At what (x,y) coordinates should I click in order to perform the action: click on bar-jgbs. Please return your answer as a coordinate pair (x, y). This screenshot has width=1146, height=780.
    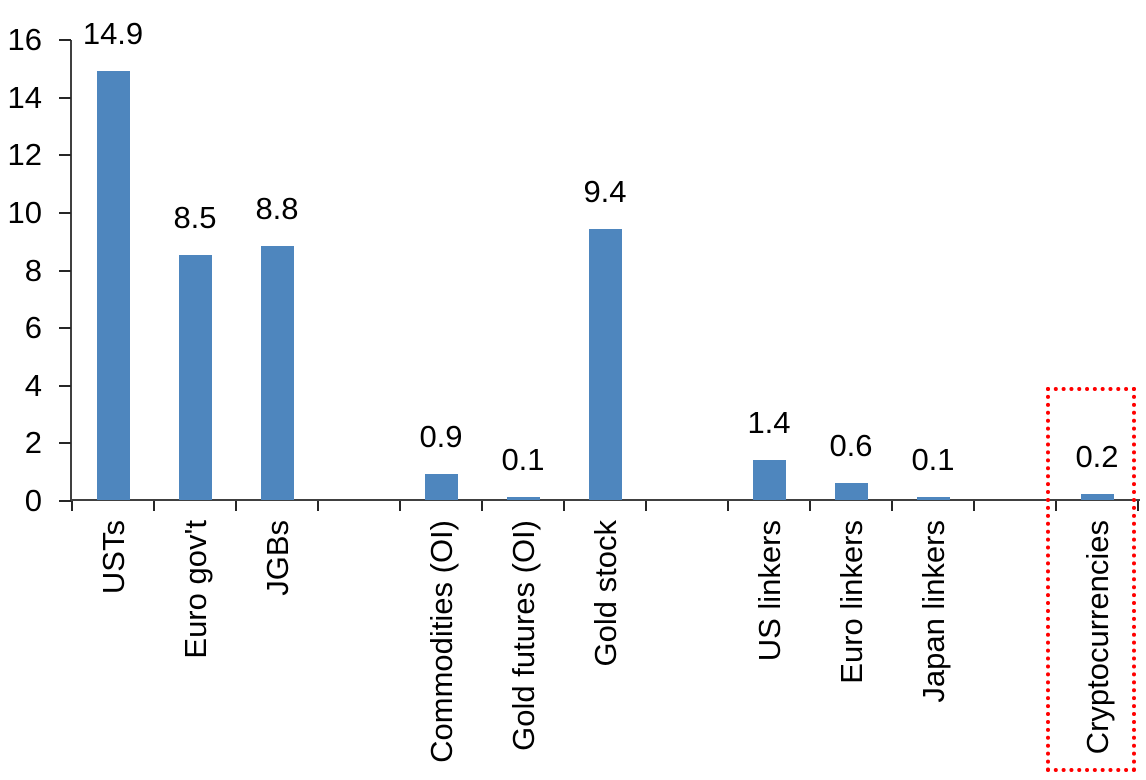
    Looking at the image, I should click on (277, 373).